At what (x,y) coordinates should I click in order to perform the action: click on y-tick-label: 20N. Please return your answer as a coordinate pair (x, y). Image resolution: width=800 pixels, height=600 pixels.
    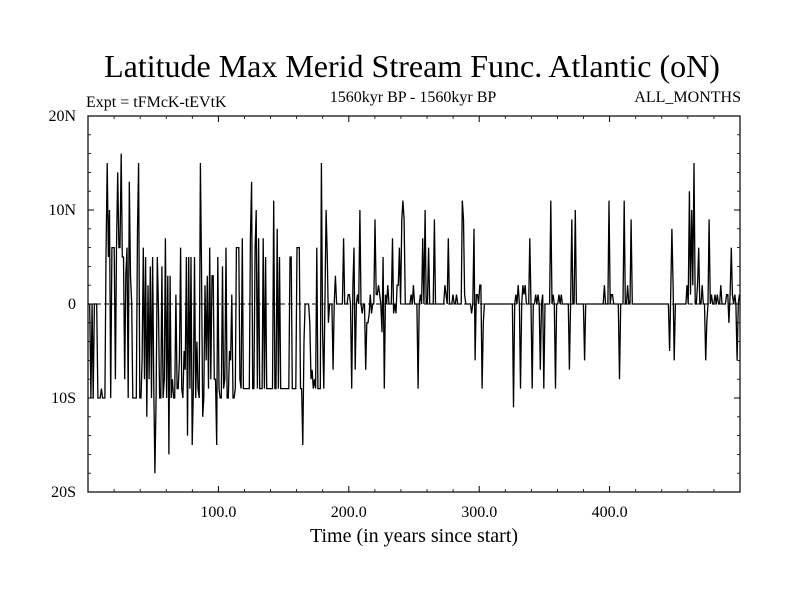
    Looking at the image, I should click on (62, 116).